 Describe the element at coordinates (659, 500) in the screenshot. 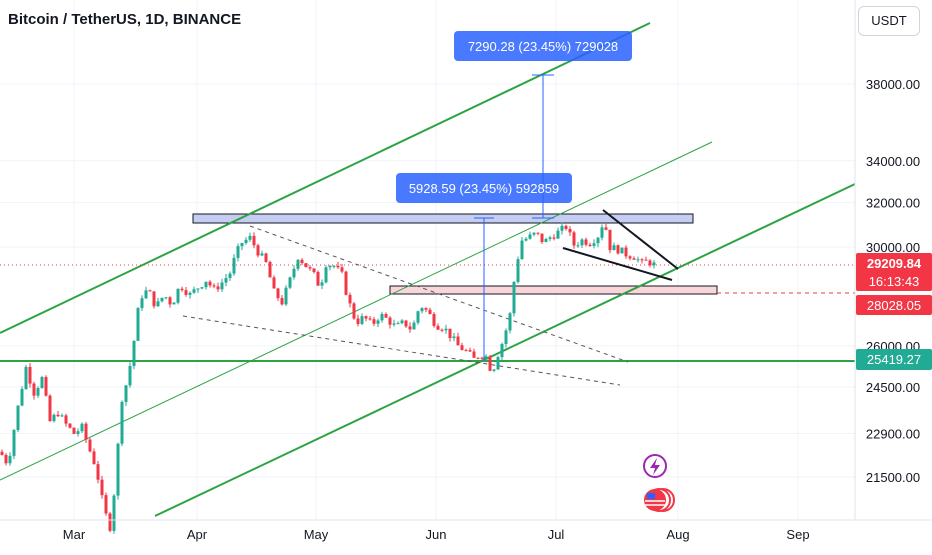

I see `us-flag-event-icon` at that location.